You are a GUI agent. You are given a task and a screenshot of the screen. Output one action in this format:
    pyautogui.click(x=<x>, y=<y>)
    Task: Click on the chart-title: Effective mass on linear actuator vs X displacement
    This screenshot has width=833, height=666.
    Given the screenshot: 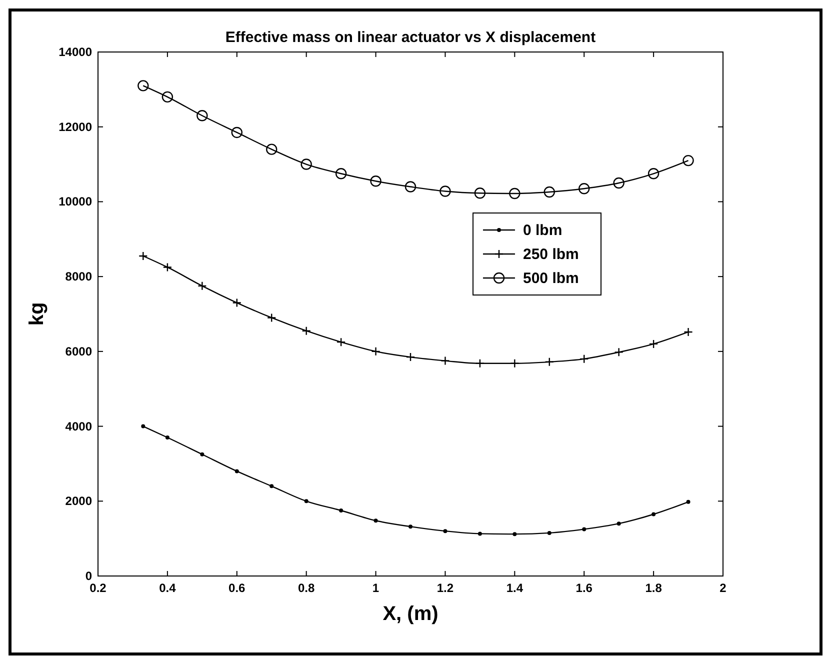 What is the action you would take?
    pyautogui.click(x=410, y=37)
    